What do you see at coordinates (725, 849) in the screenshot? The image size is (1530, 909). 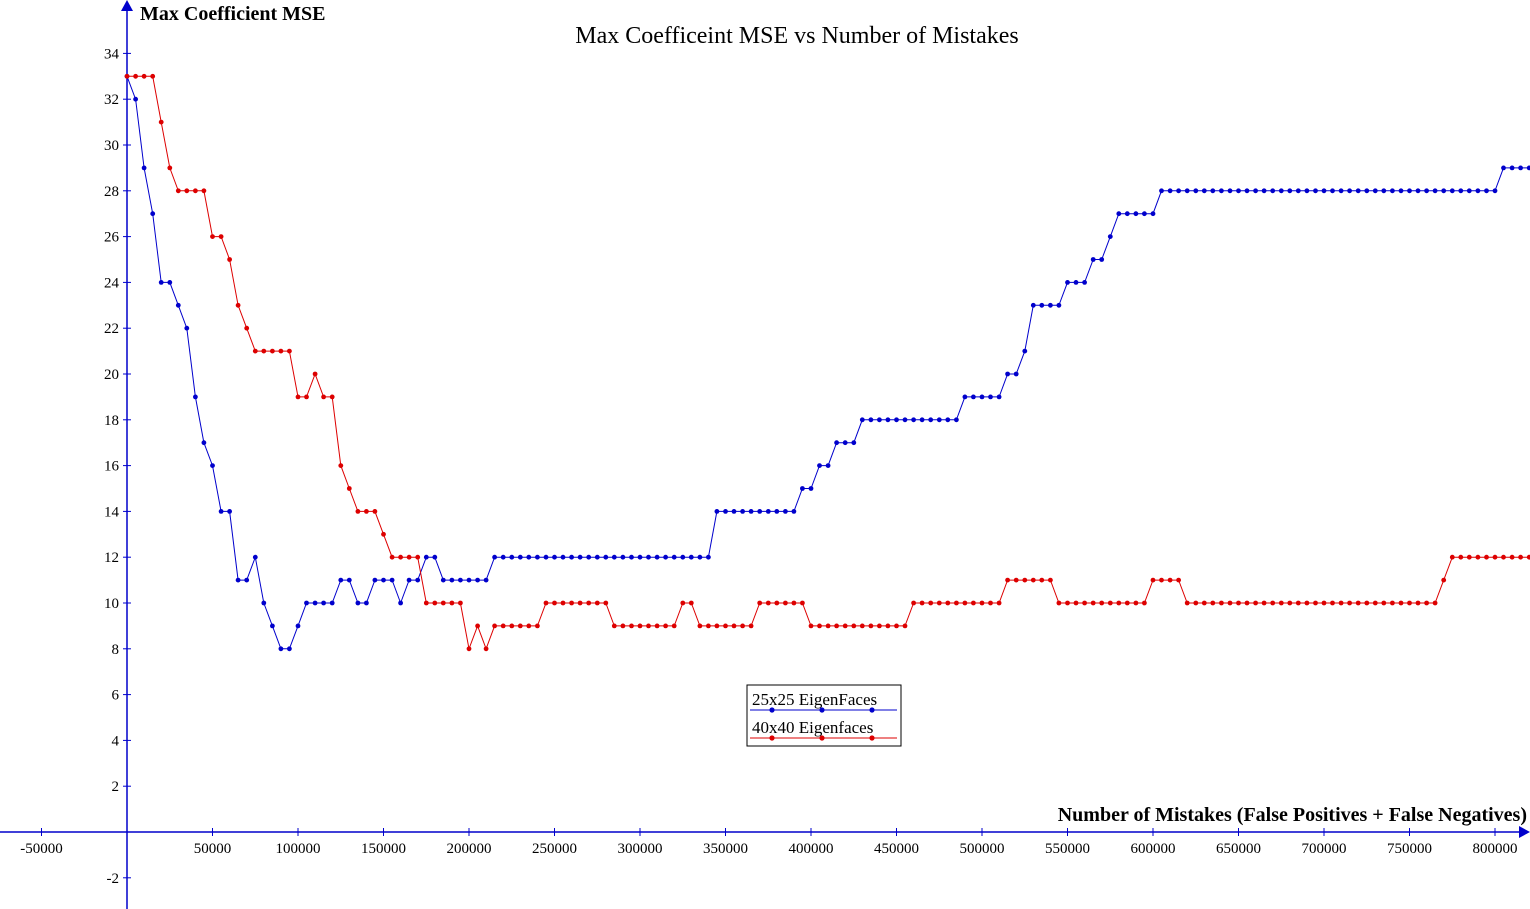 I see `x-tick-label: 350000` at bounding box center [725, 849].